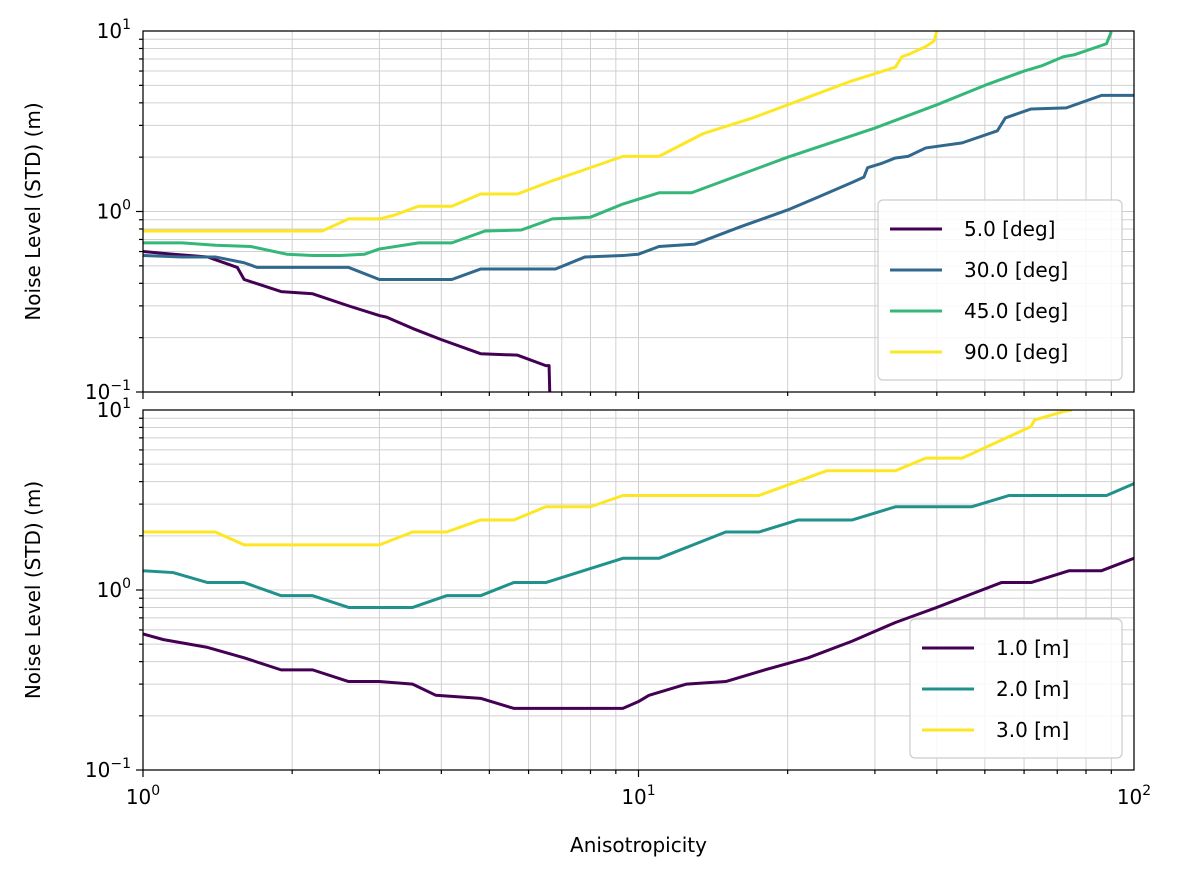 This screenshot has height=879, width=1178. What do you see at coordinates (1032, 648) in the screenshot?
I see `legend-label: 1.0 [m]` at bounding box center [1032, 648].